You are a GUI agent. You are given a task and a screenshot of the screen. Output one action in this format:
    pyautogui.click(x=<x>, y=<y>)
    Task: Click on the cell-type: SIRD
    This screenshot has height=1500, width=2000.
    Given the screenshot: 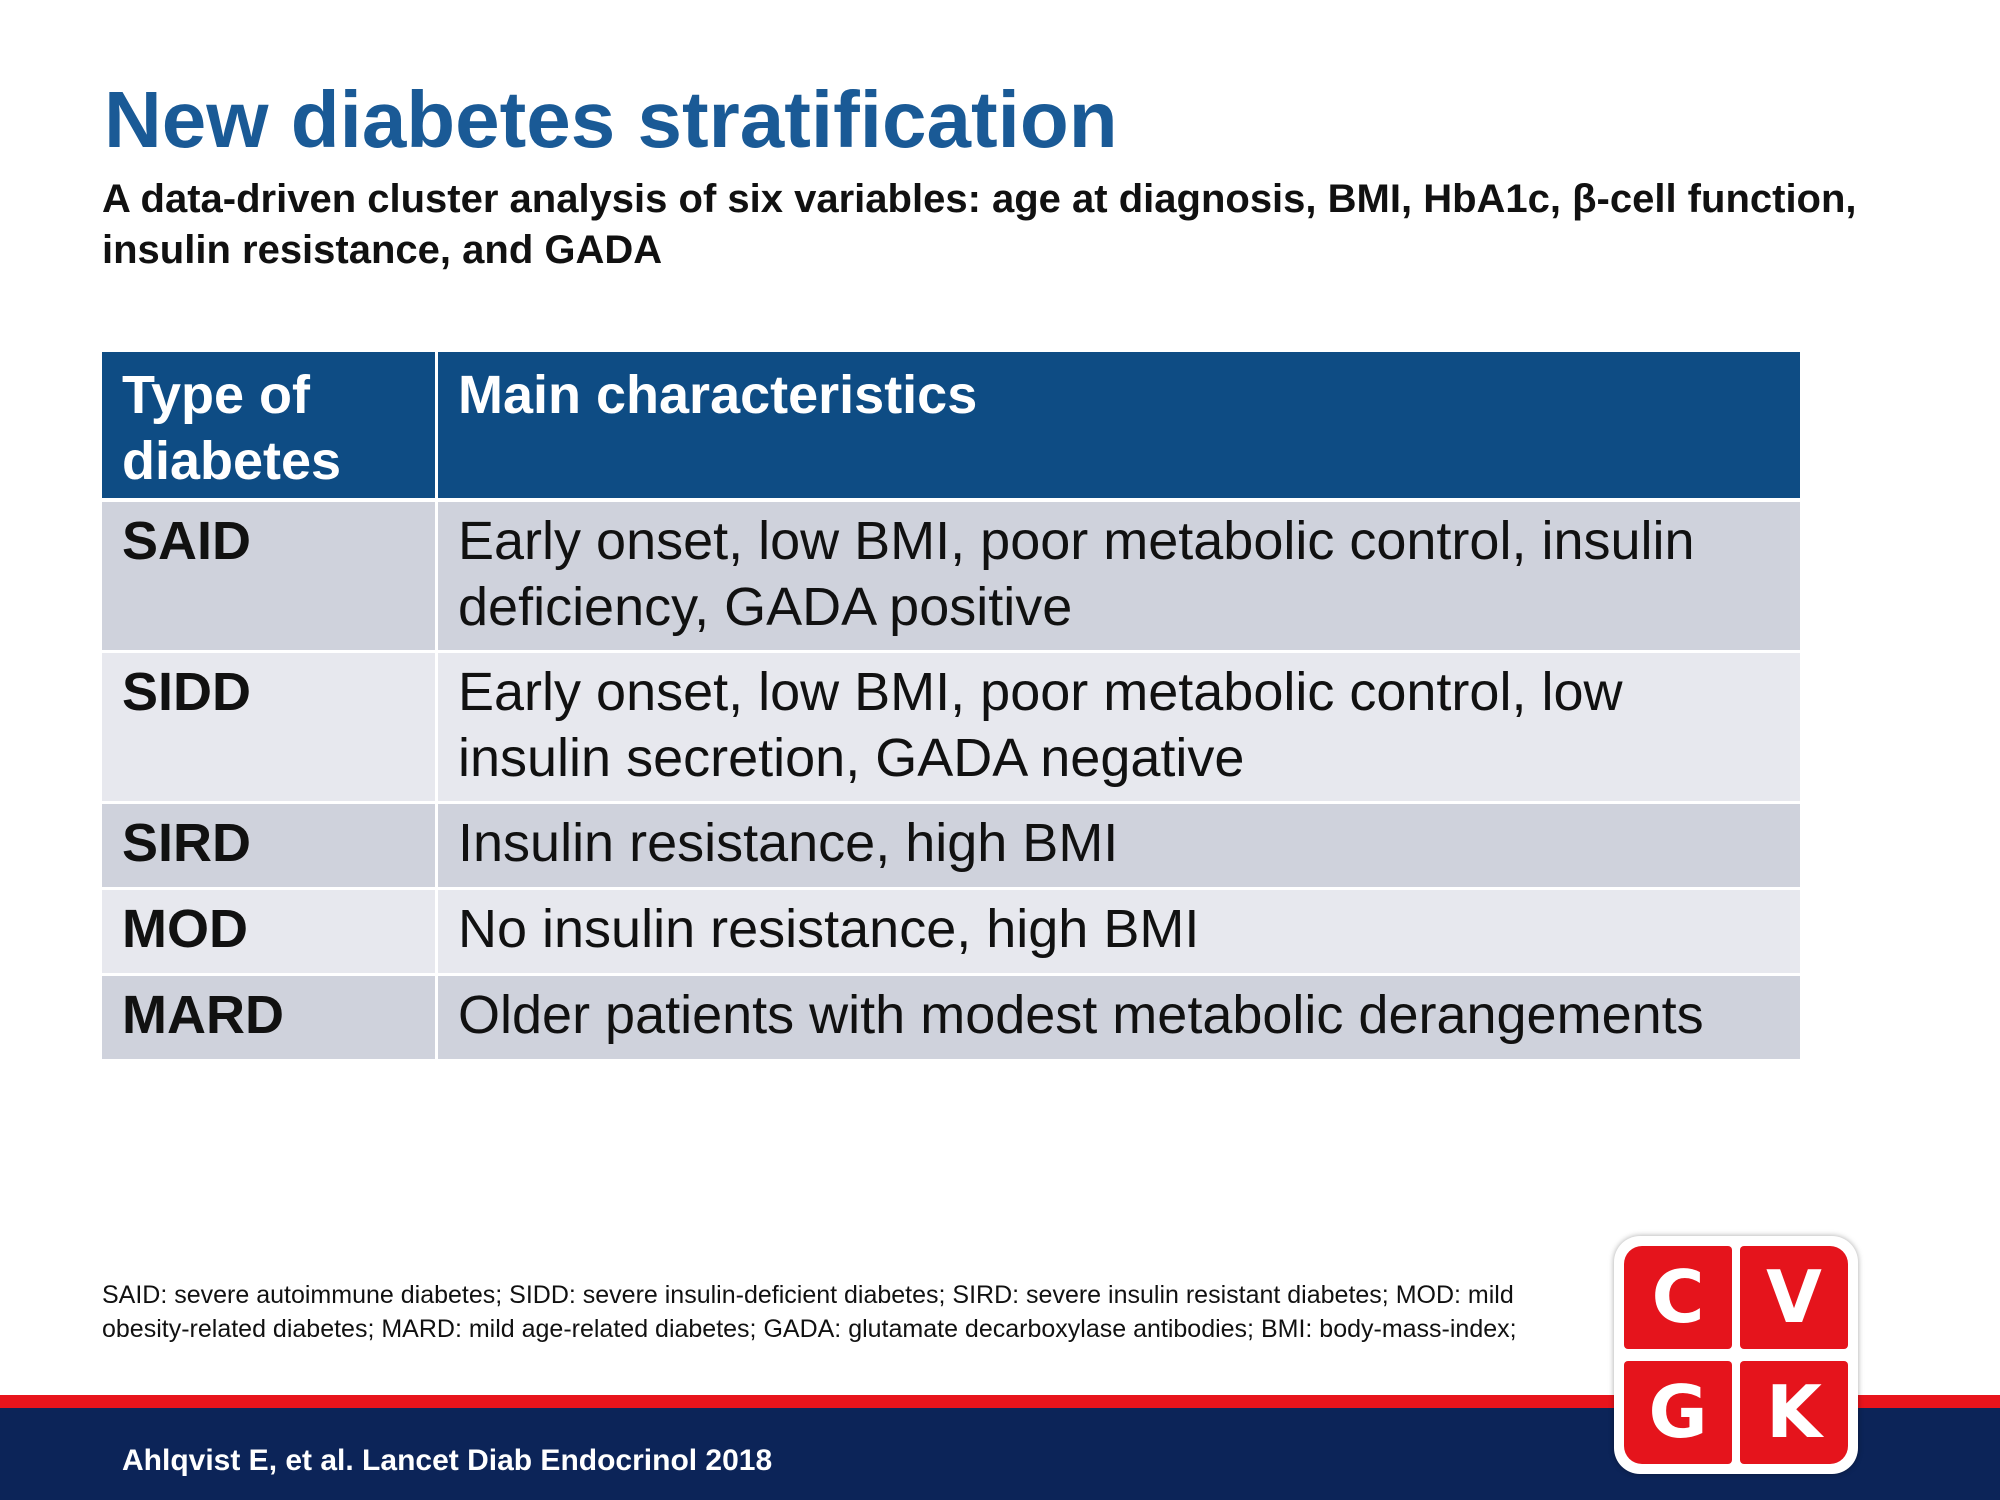 What is the action you would take?
    pyautogui.click(x=270, y=847)
    